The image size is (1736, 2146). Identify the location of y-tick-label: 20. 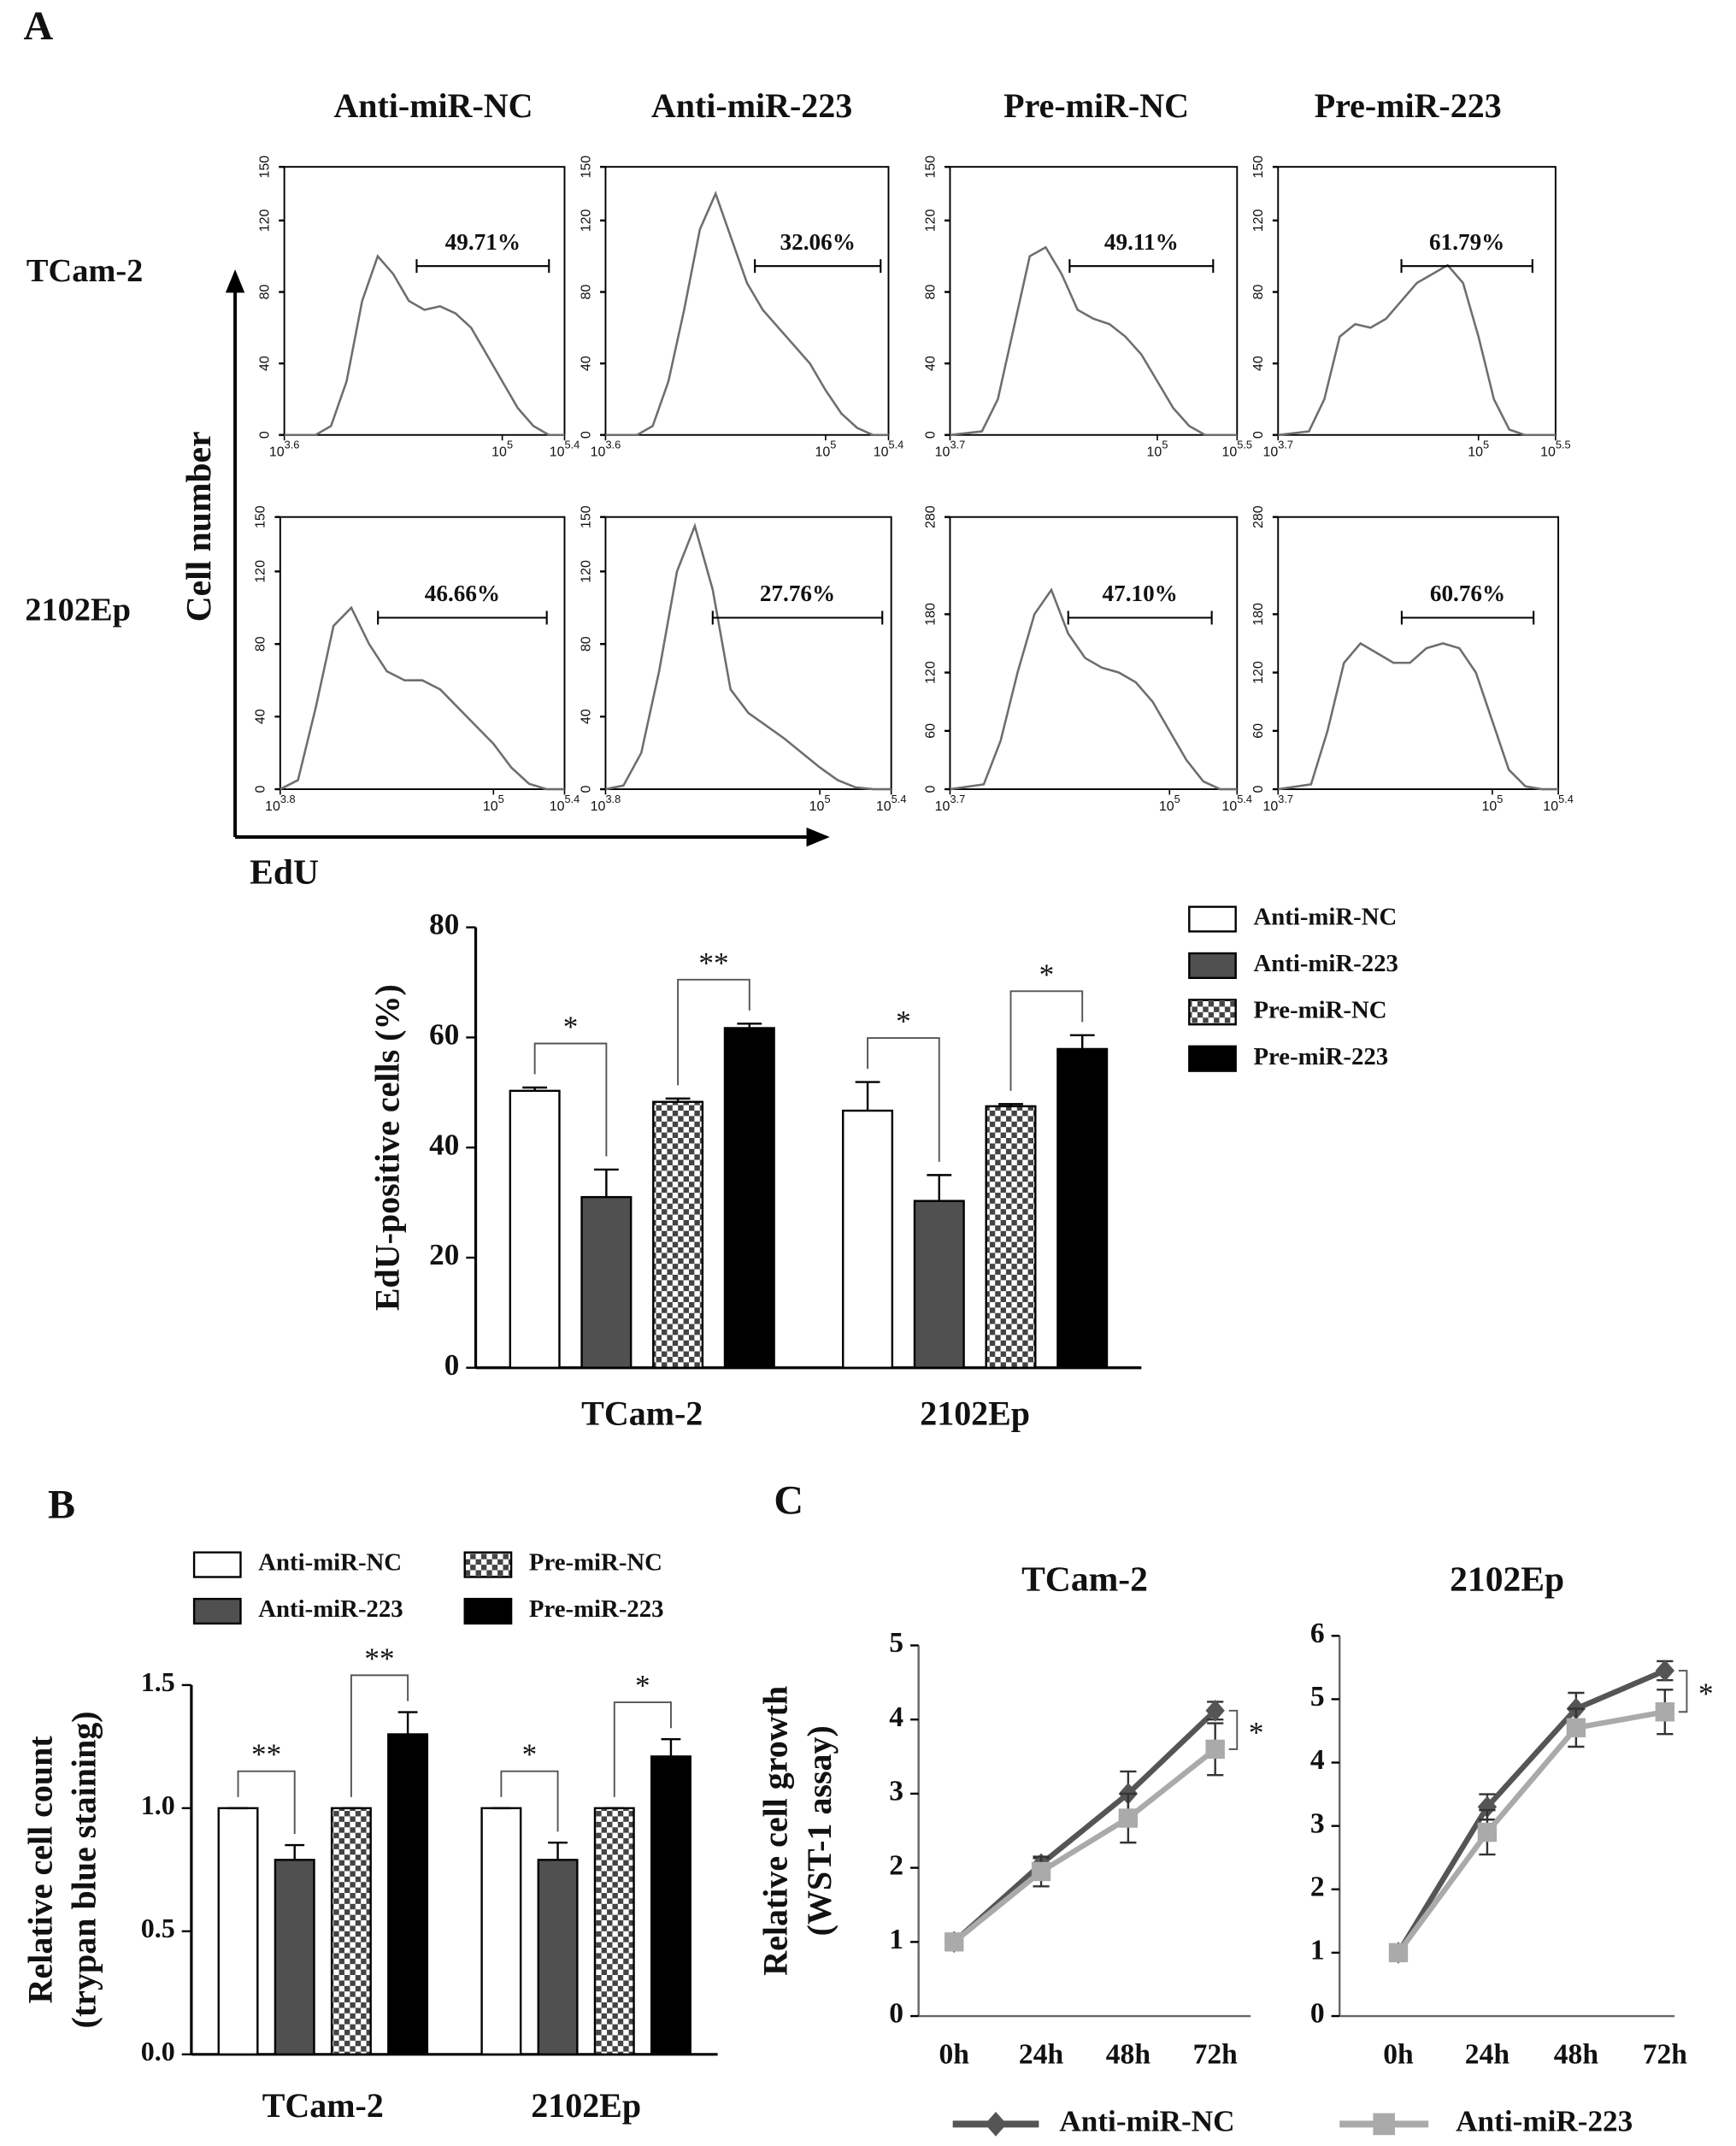
(444, 1254).